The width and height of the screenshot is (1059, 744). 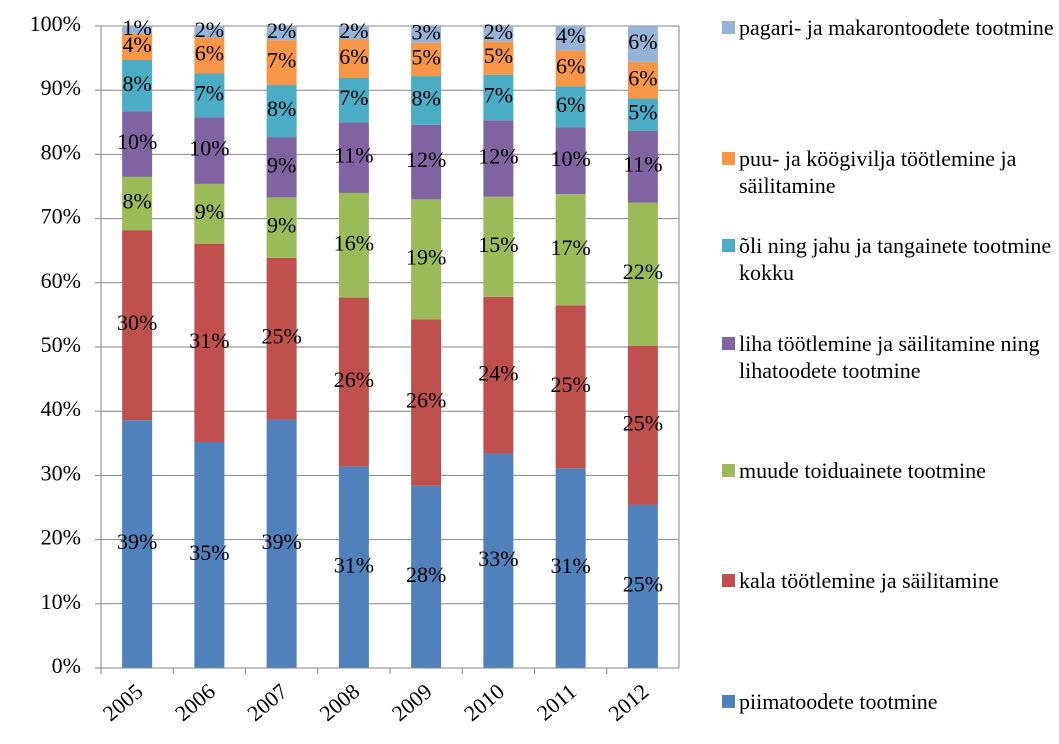 I want to click on data-label: 22%, so click(x=643, y=271).